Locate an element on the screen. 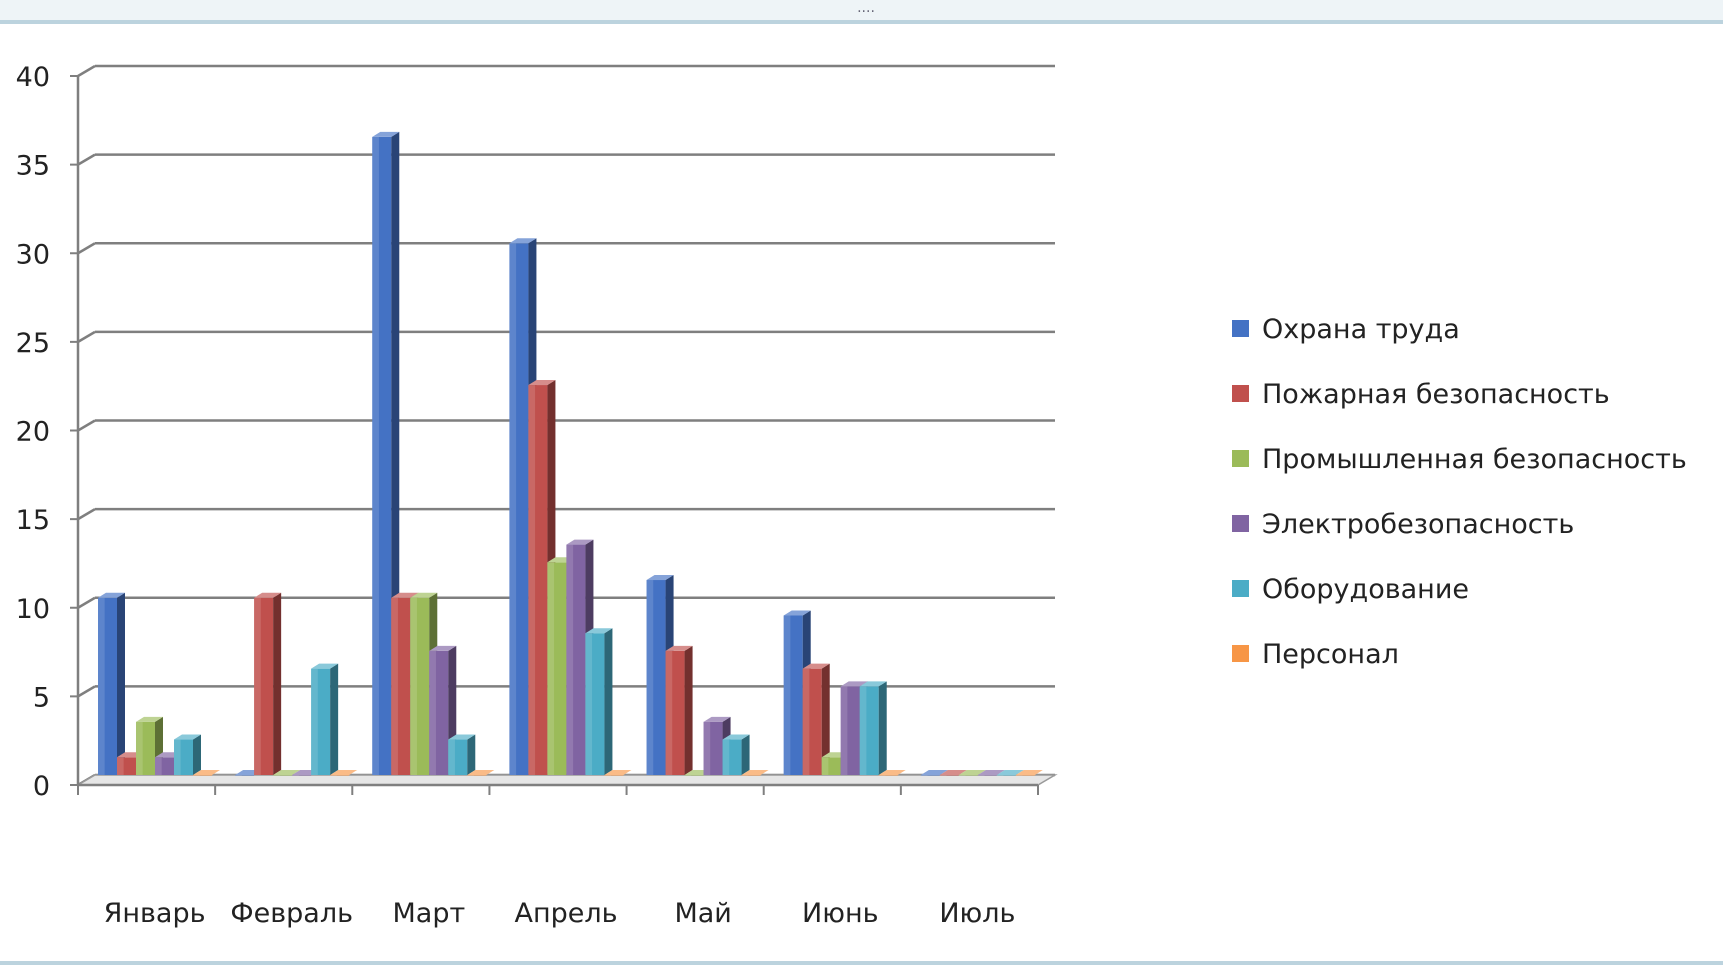 This screenshot has width=1723, height=967. x-tick-label: Февраль is located at coordinates (291, 913).